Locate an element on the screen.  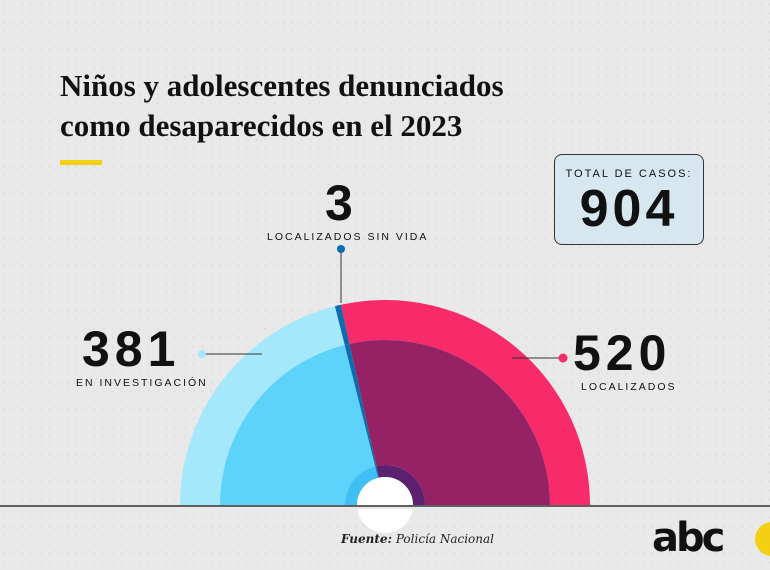
value-label-investigacion: 381 is located at coordinates (131, 349).